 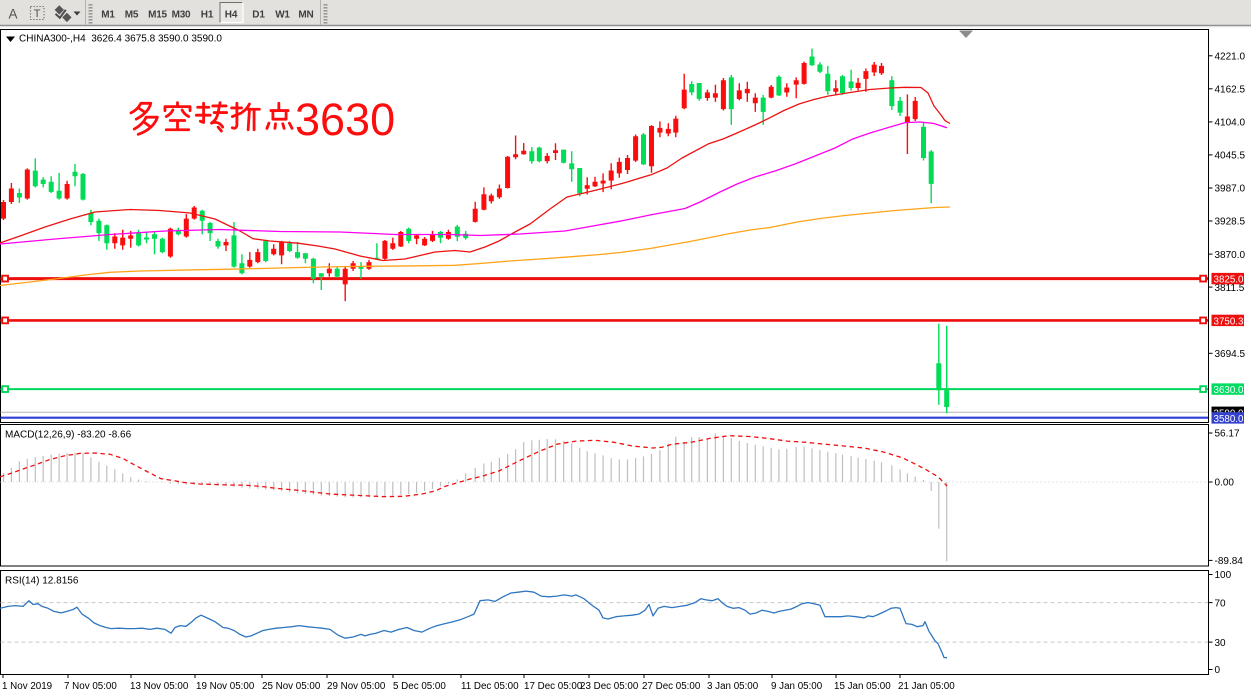 I want to click on svg-text: 0, so click(x=1218, y=670).